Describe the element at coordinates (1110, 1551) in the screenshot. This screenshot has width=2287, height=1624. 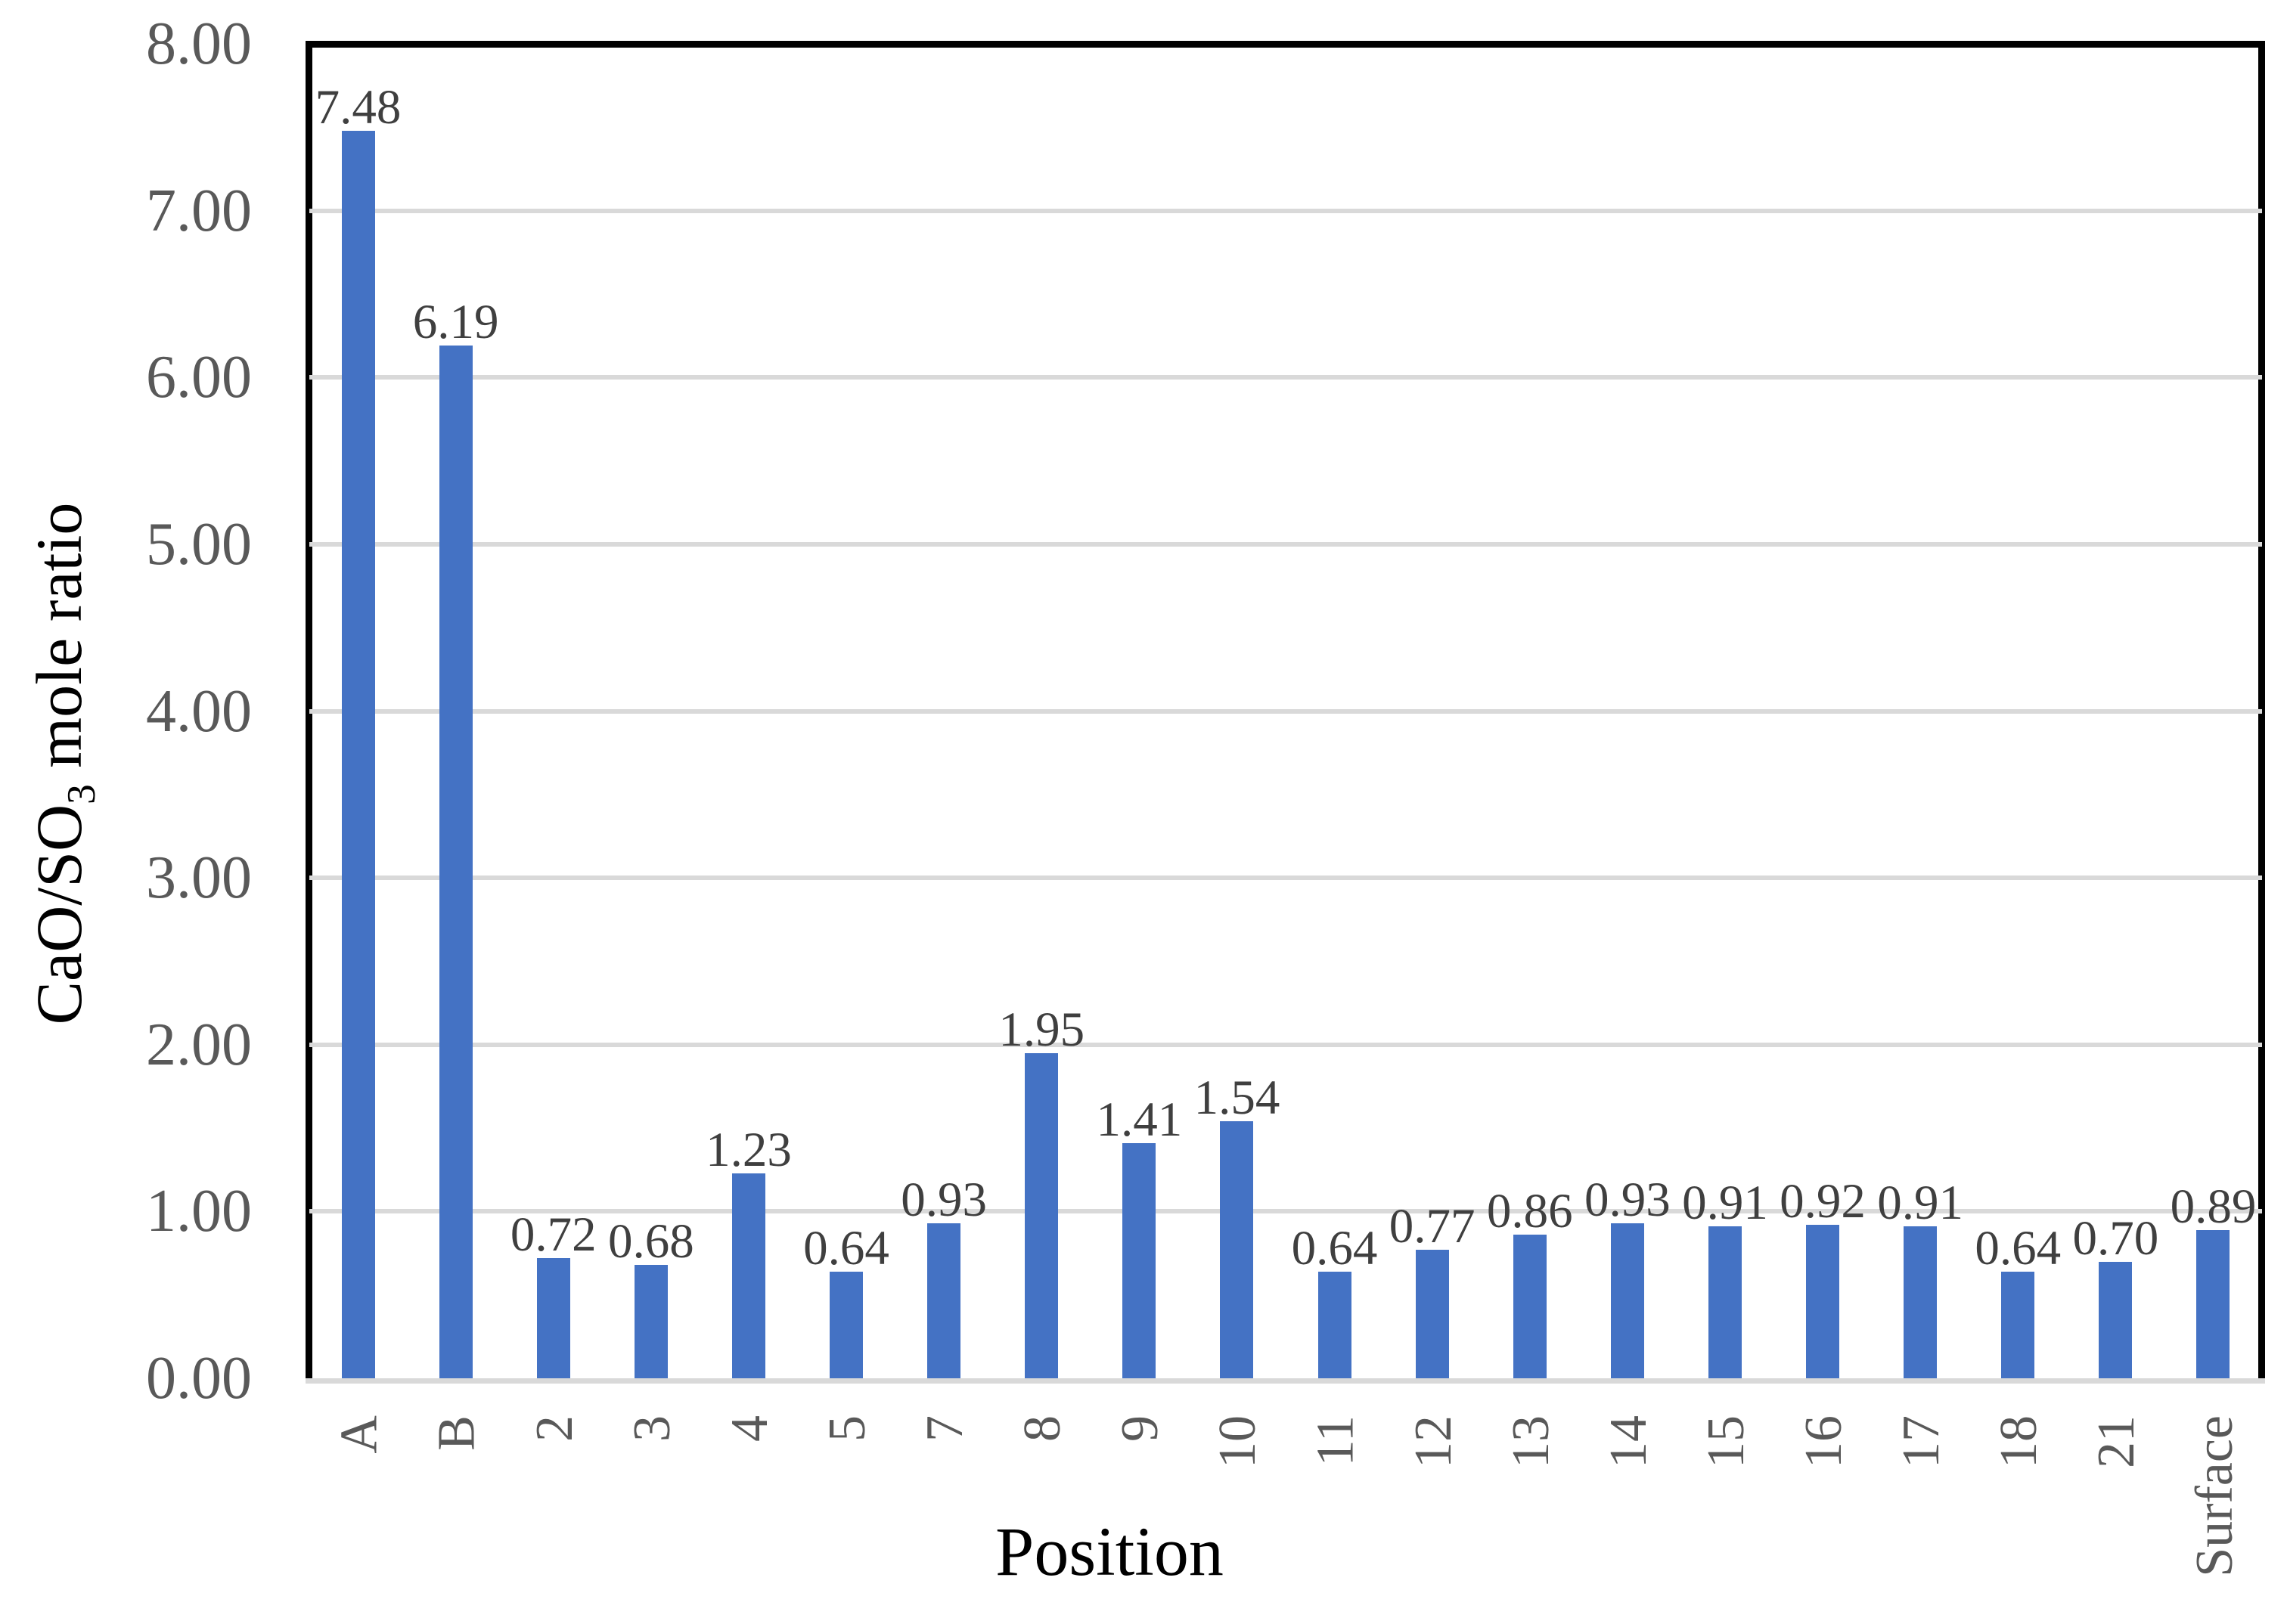
I see `x-axis-title: Position` at that location.